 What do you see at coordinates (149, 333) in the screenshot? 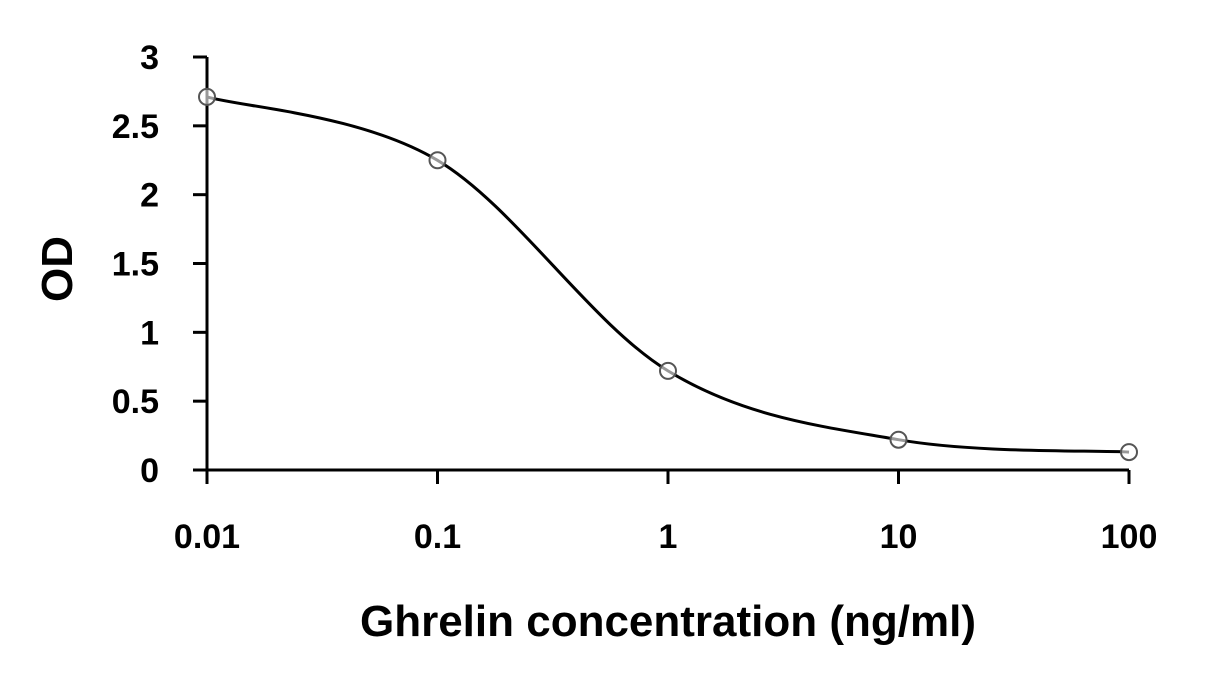
I see `y-tick-label: 1` at bounding box center [149, 333].